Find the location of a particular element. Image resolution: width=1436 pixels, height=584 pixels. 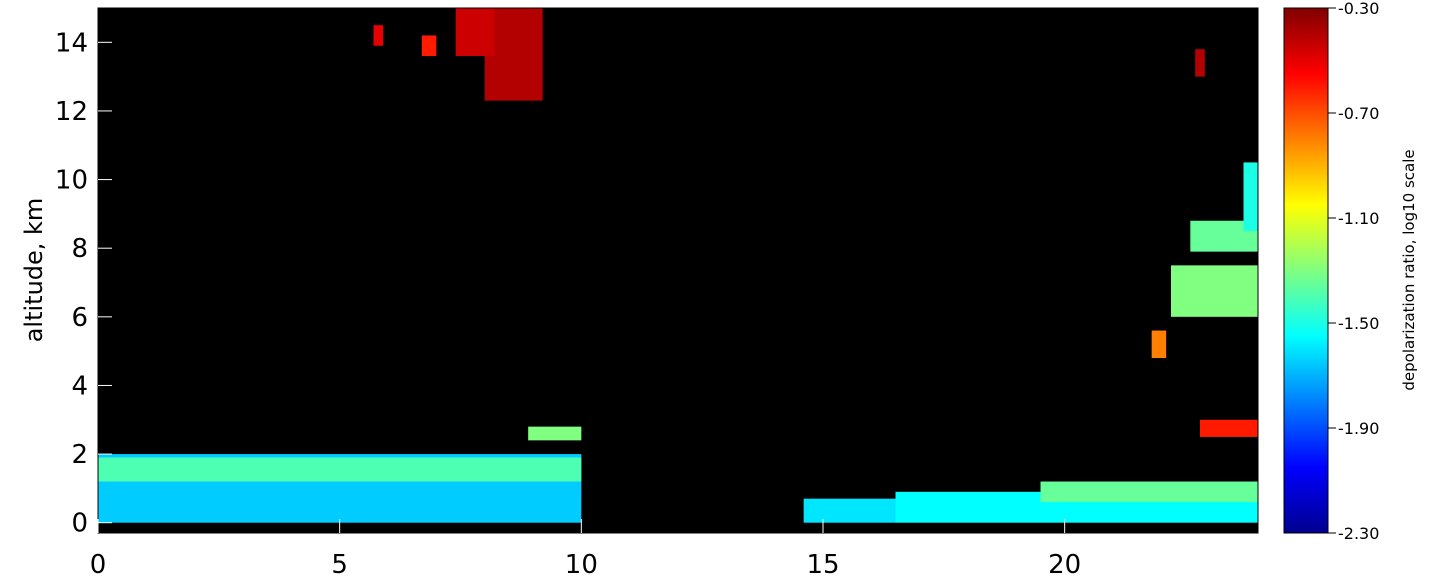

y-tick-label: 0 is located at coordinates (79, 524).